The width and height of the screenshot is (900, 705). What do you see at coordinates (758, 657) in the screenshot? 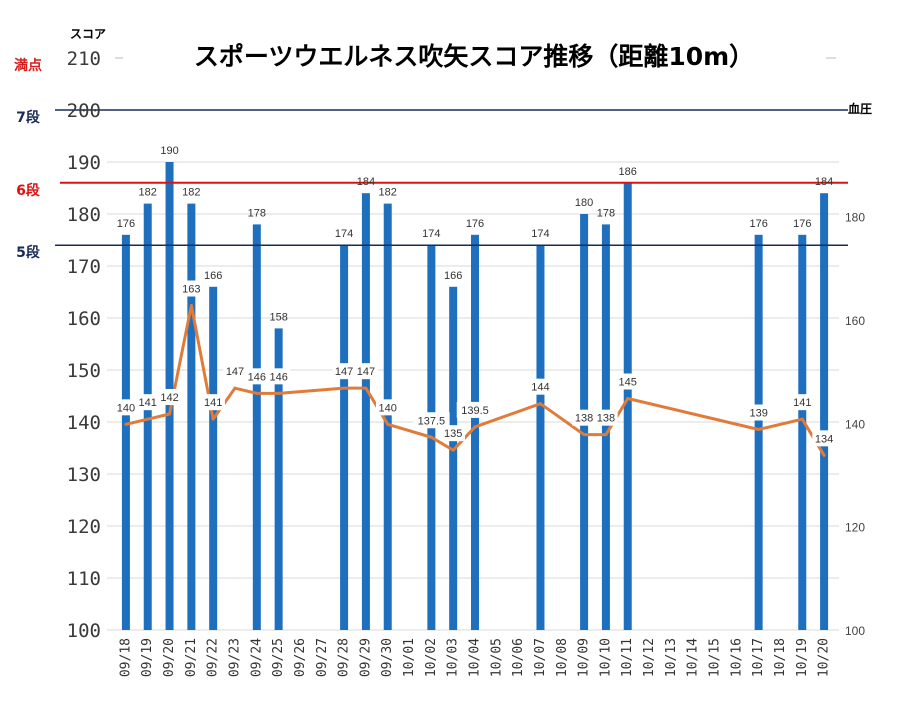
I see `x-tick-label: 10/17` at bounding box center [758, 657].